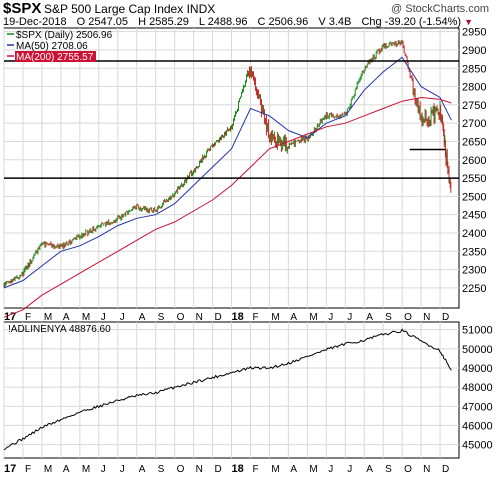 The height and width of the screenshot is (477, 495). What do you see at coordinates (474, 106) in the screenshot?
I see `y-tick-label: 2750` at bounding box center [474, 106].